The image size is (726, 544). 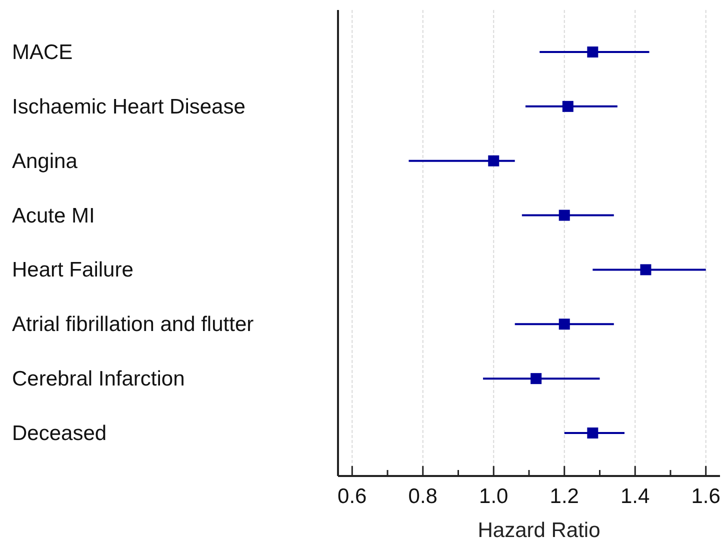 What do you see at coordinates (129, 106) in the screenshot?
I see `y-tick-label: Ischaemic Heart Disease` at bounding box center [129, 106].